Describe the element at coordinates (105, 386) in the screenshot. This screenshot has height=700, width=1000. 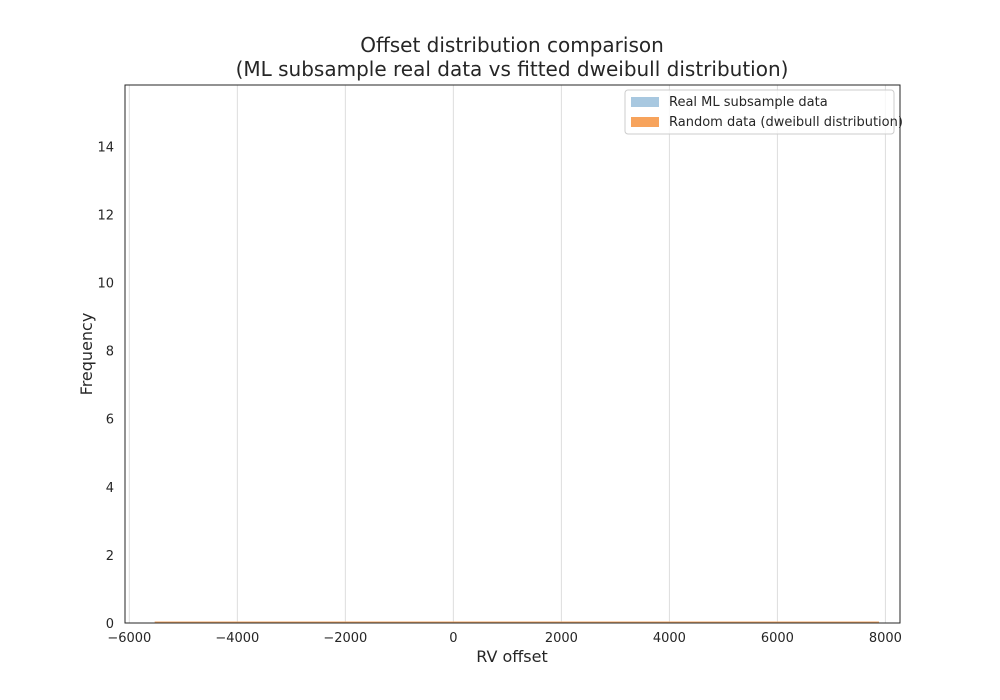
I see `y-ticks: 0 2 4 6 8 10 12 14` at that location.